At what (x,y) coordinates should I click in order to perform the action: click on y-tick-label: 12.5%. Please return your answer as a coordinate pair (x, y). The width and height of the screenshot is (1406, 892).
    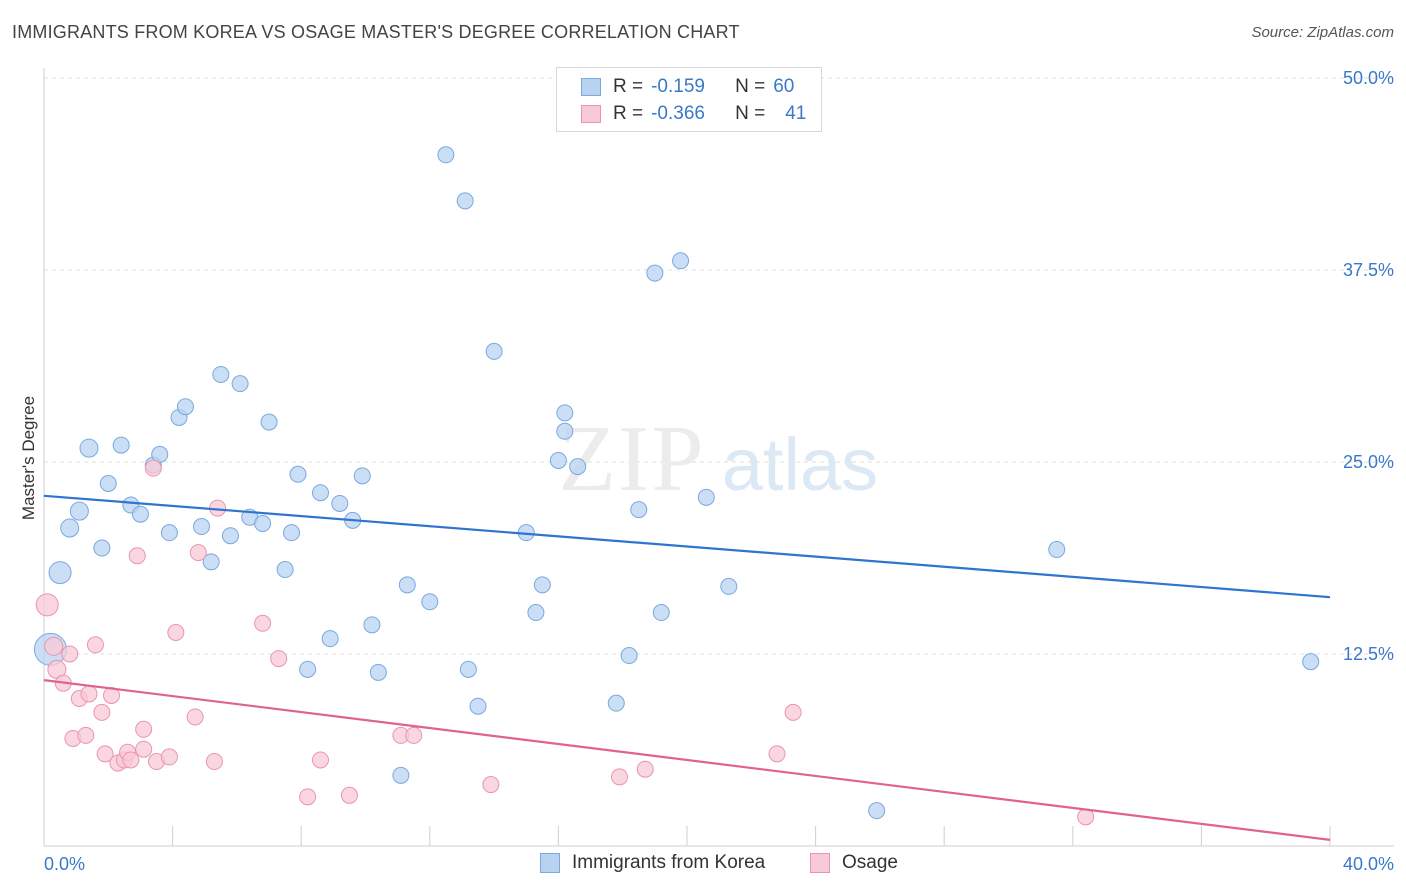
    Looking at the image, I should click on (1368, 654).